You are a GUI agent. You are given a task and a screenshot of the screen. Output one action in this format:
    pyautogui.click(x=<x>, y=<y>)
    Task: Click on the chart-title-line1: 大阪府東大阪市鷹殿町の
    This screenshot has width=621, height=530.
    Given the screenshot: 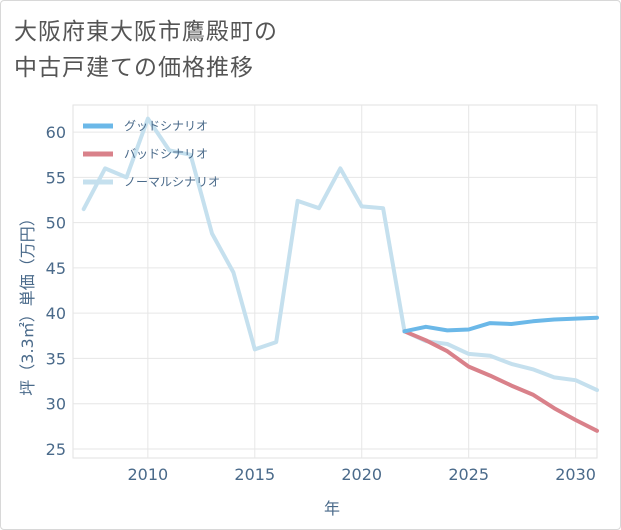 What is the action you would take?
    pyautogui.click(x=146, y=32)
    